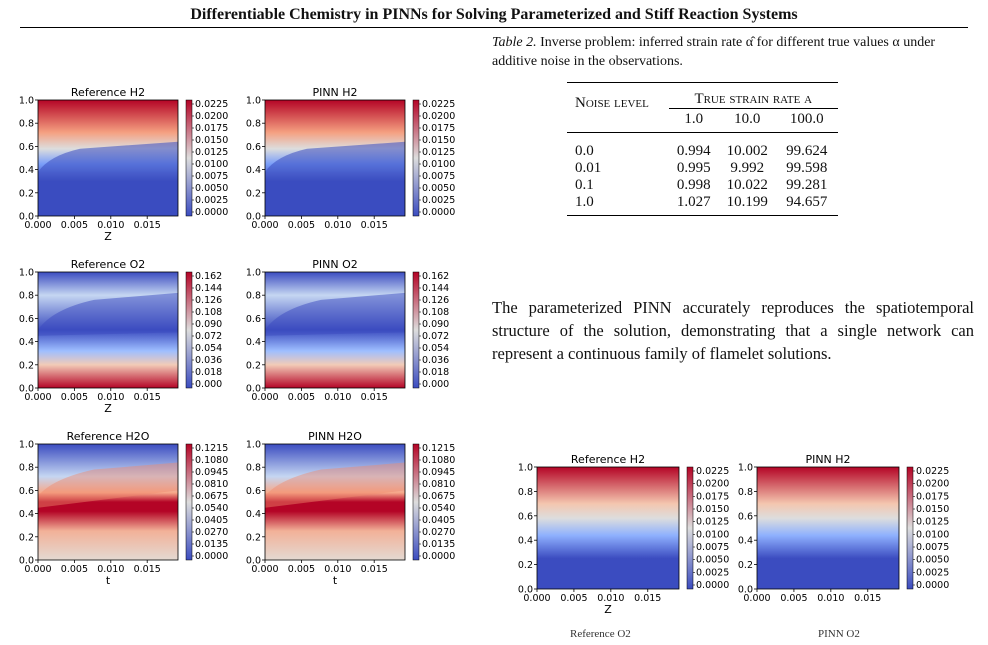 This screenshot has height=645, width=988. I want to click on panel-title: PINN O2, so click(335, 264).